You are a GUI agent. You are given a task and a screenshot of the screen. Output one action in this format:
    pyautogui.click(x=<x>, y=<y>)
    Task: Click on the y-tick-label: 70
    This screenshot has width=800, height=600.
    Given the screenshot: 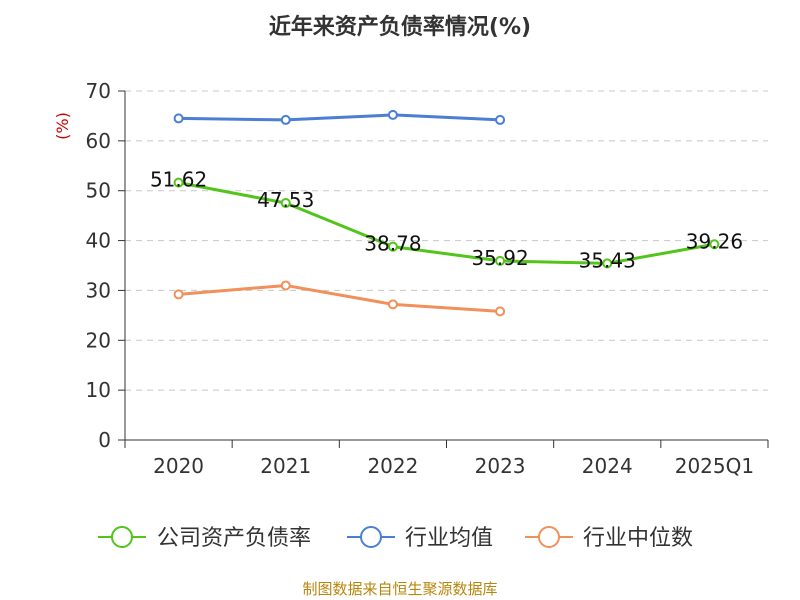 What is the action you would take?
    pyautogui.click(x=98, y=91)
    